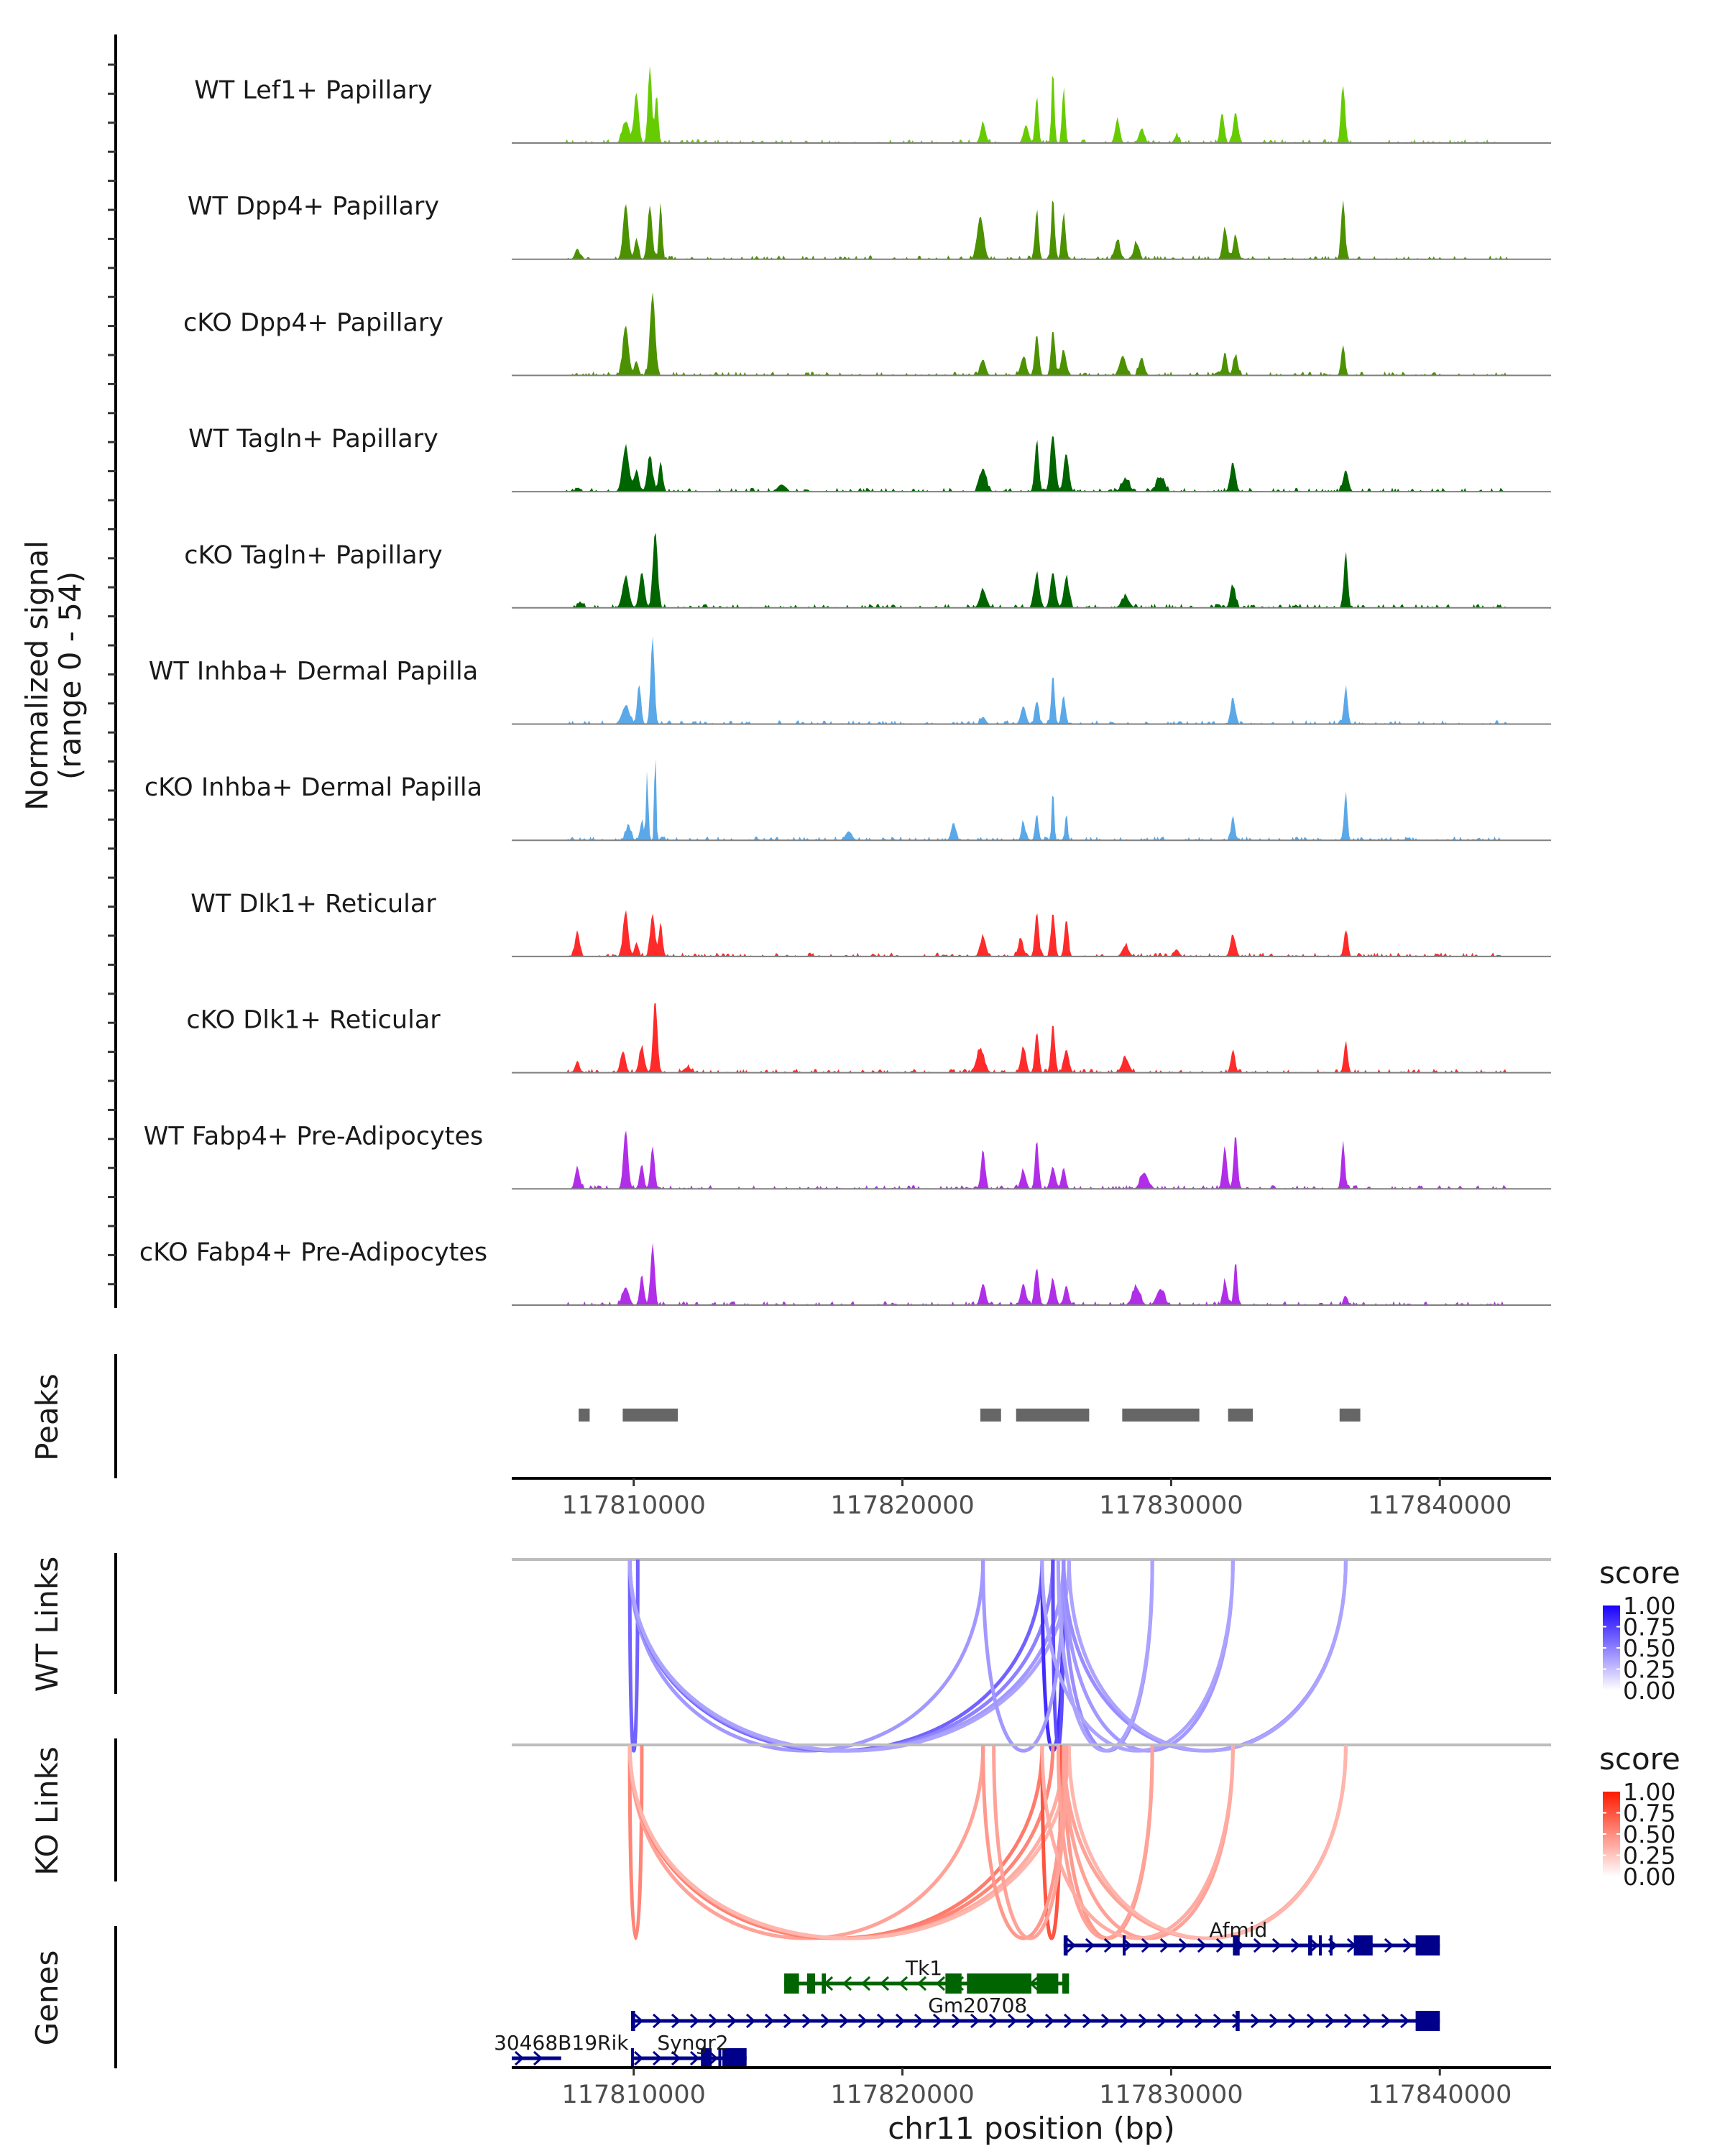 This screenshot has height=2156, width=1725. What do you see at coordinates (1649, 1627) in the screenshot?
I see `legend-tick-label: 0.75` at bounding box center [1649, 1627].